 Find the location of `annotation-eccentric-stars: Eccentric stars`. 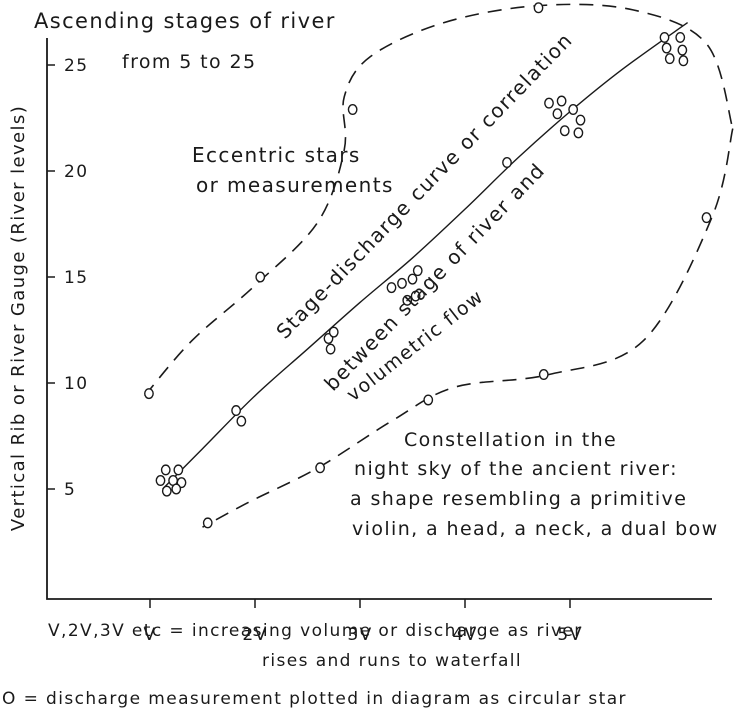

annotation-eccentric-stars: Eccentric stars is located at coordinates (276, 155).